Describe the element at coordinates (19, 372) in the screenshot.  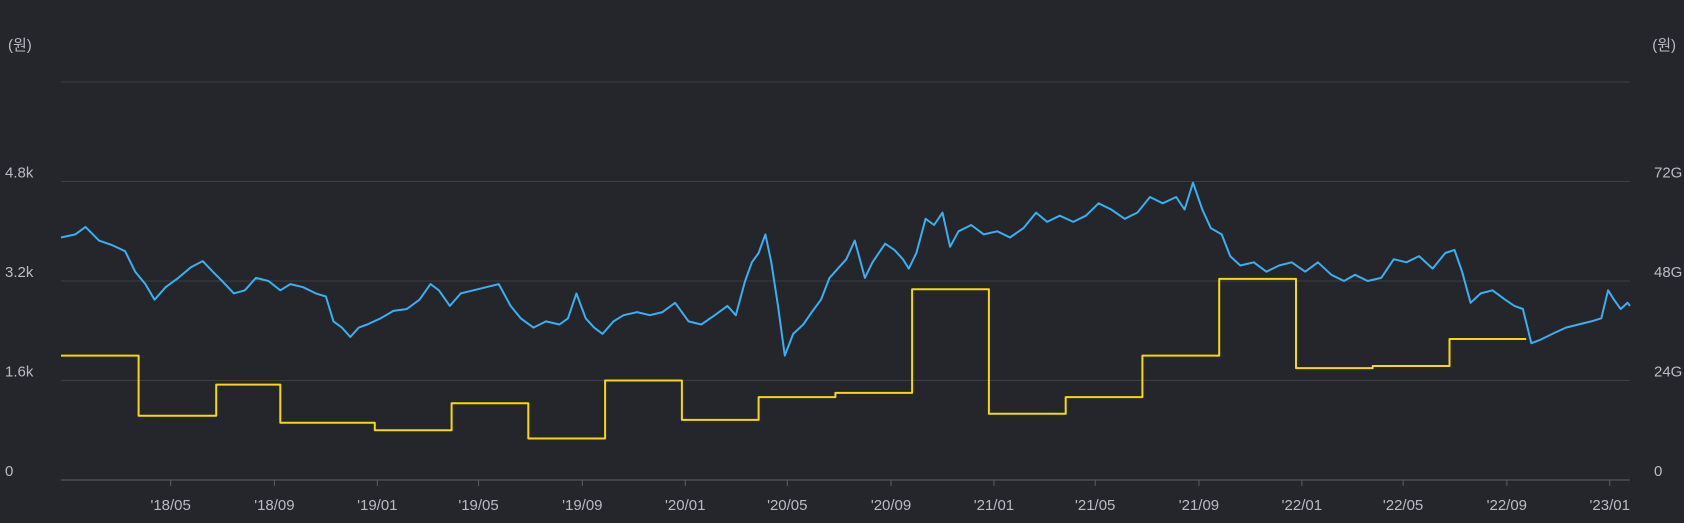
I see `left-axis-tick-label: 1.6k` at that location.